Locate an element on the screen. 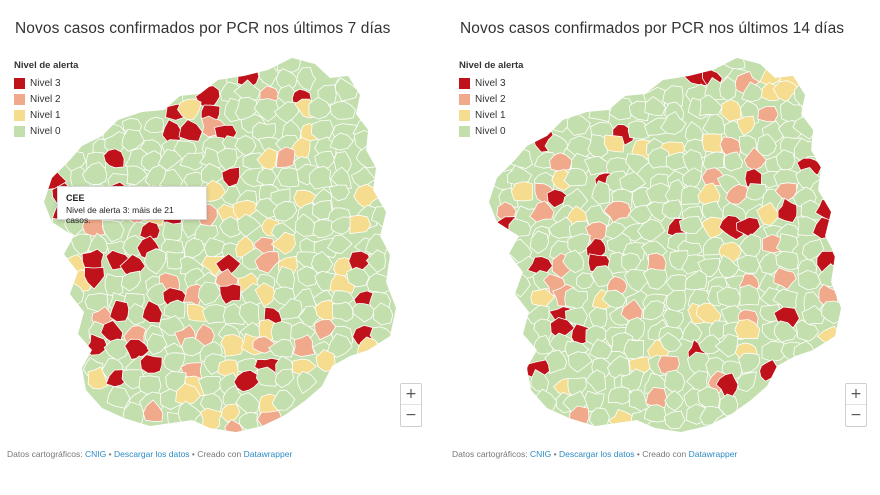 This screenshot has width=880, height=495. zoom-out-button: − is located at coordinates (856, 414).